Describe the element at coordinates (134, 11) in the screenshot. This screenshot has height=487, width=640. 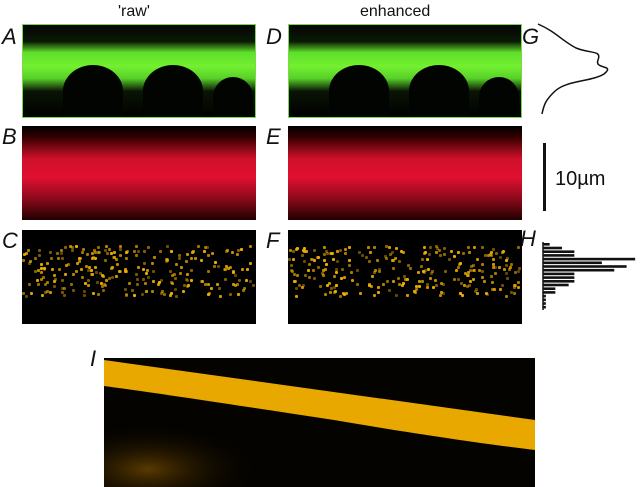
I see `column-title-raw: 'raw'` at that location.